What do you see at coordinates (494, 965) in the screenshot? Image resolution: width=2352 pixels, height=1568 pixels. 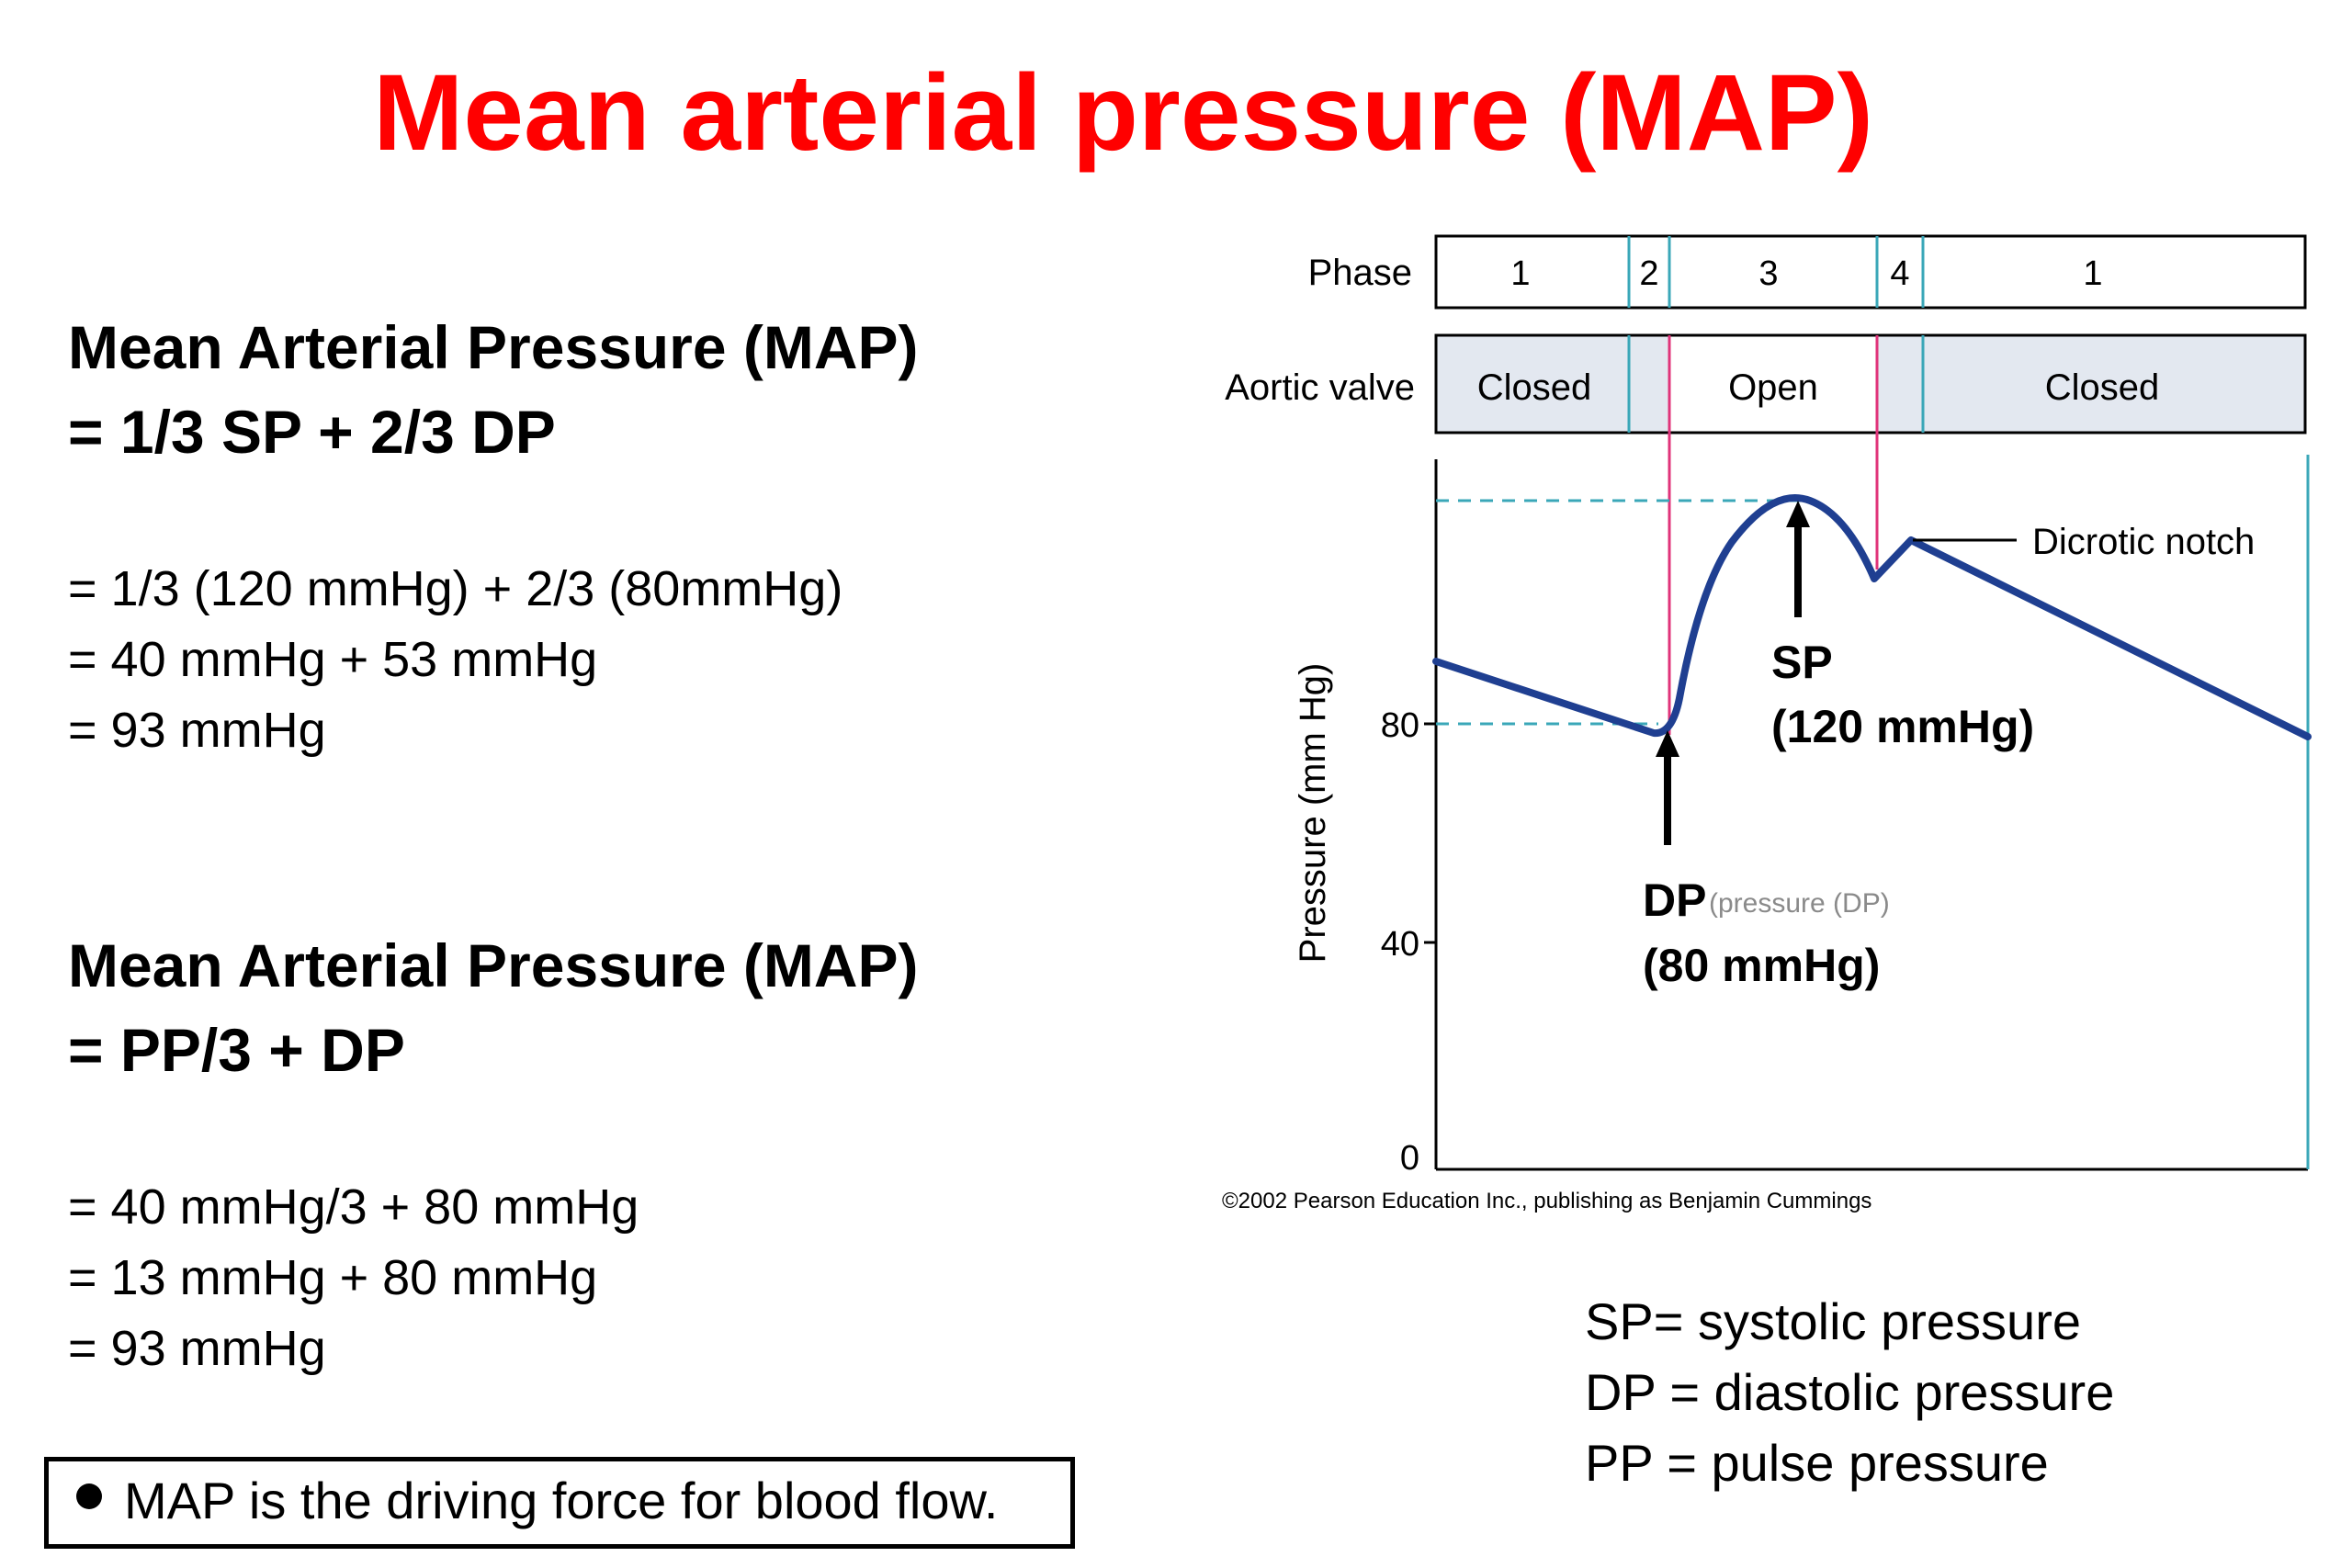 I see `formula2-heading-line1: Mean Arterial Pressure (MAP)` at bounding box center [494, 965].